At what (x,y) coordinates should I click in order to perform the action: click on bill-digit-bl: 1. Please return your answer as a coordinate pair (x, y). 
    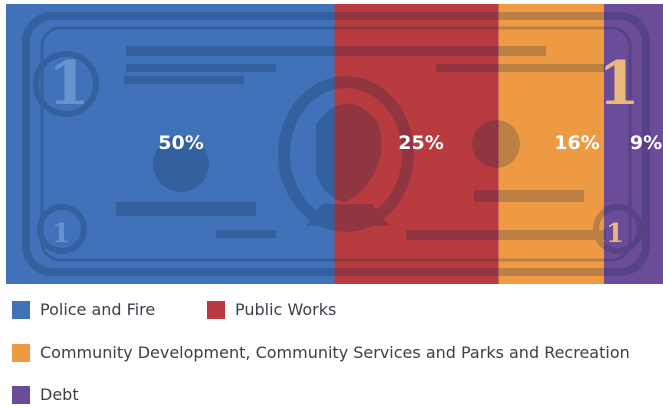
    Looking at the image, I should click on (61, 234).